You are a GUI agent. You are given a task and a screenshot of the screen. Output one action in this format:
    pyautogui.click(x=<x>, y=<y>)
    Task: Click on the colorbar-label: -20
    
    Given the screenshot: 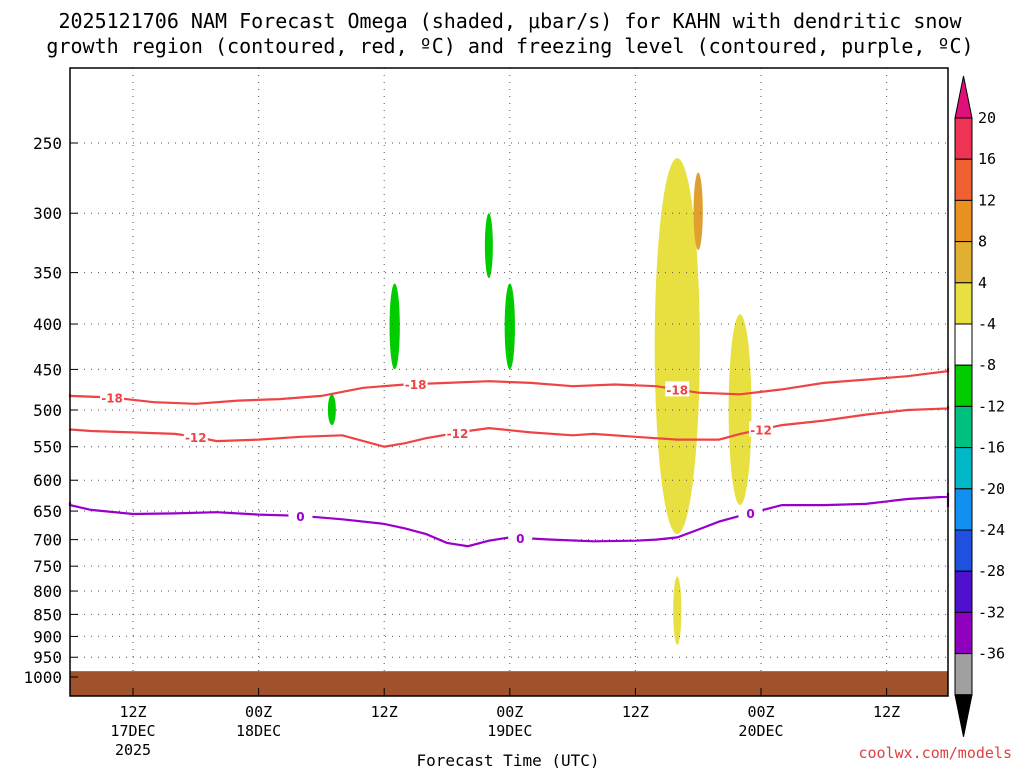 What is the action you would take?
    pyautogui.click(x=991, y=489)
    